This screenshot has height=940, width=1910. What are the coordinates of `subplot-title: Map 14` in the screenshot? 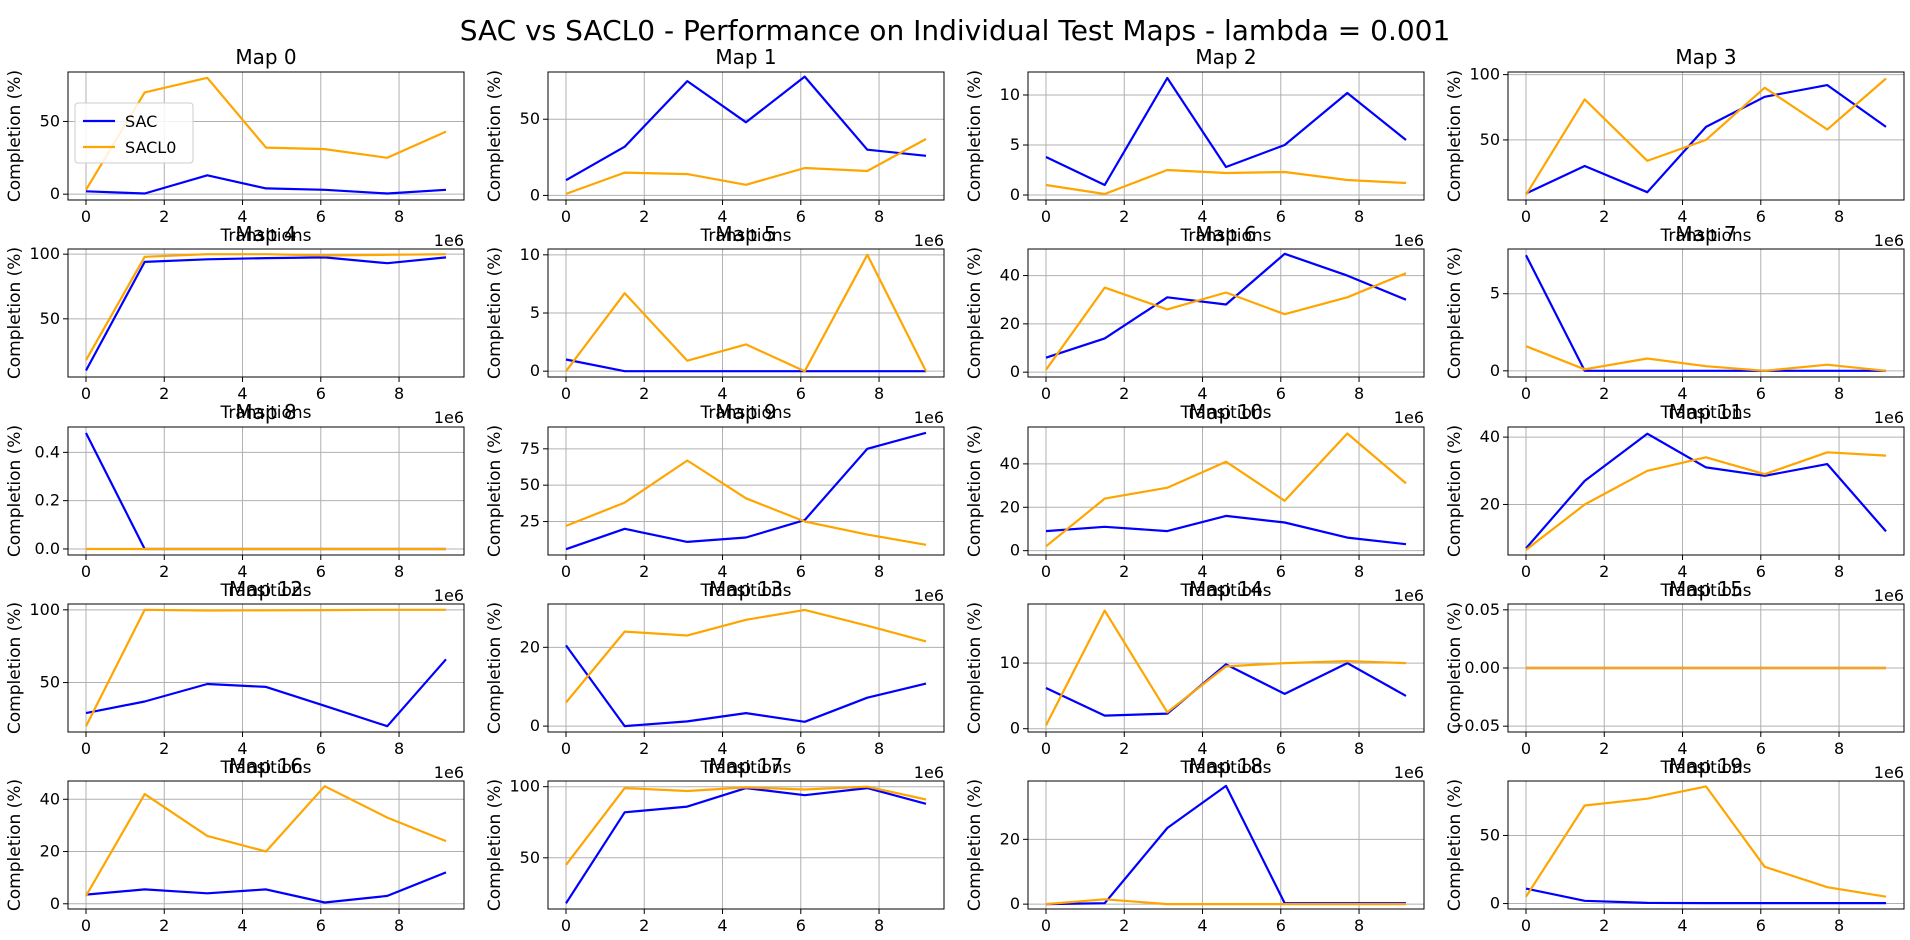 It's located at (1226, 589).